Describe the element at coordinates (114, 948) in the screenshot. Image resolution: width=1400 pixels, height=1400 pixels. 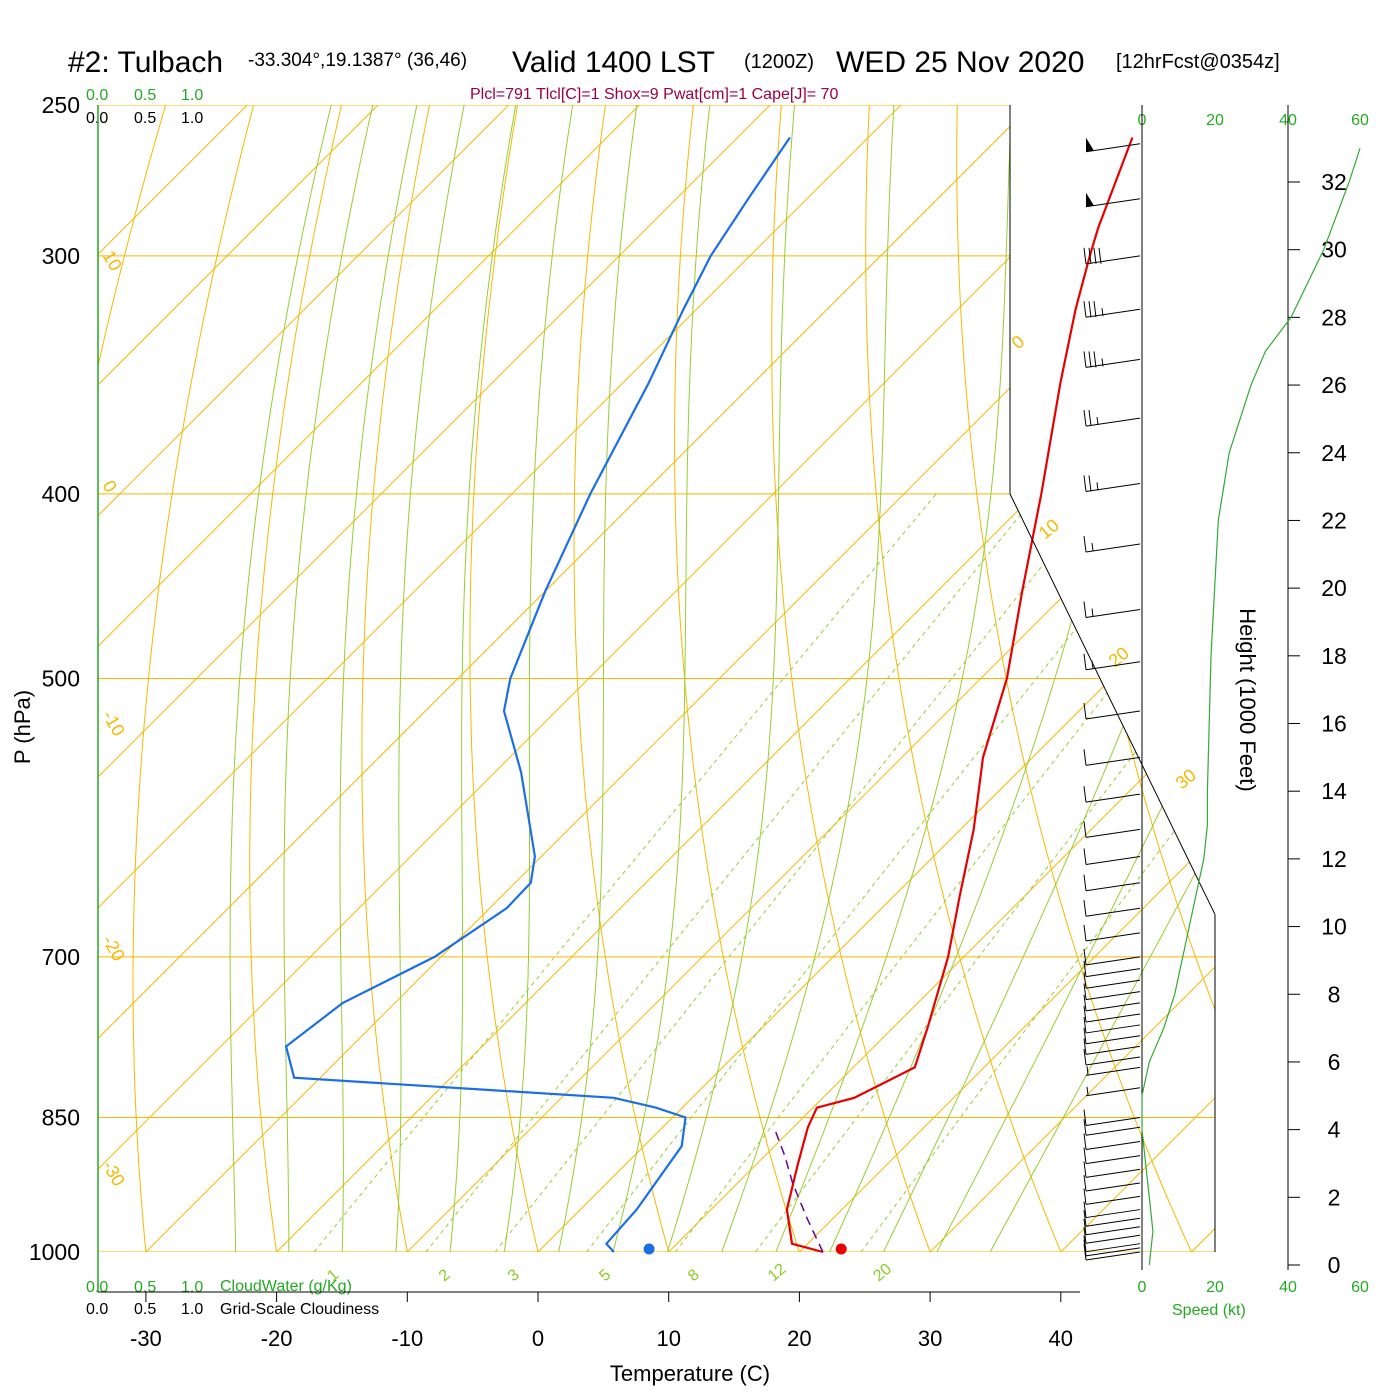
I see `isotherm-label: -20` at that location.